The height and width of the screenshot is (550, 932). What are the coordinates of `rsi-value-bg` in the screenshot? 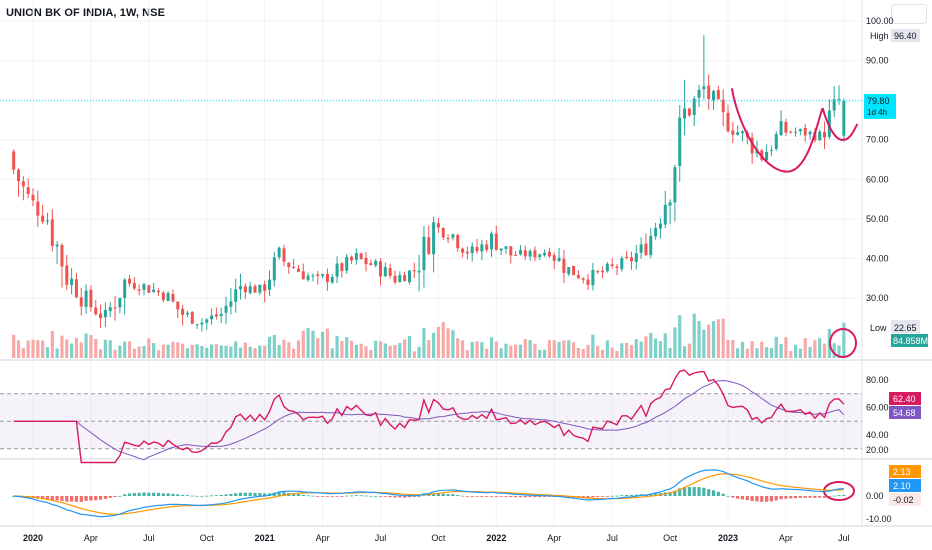 It's located at (905, 398).